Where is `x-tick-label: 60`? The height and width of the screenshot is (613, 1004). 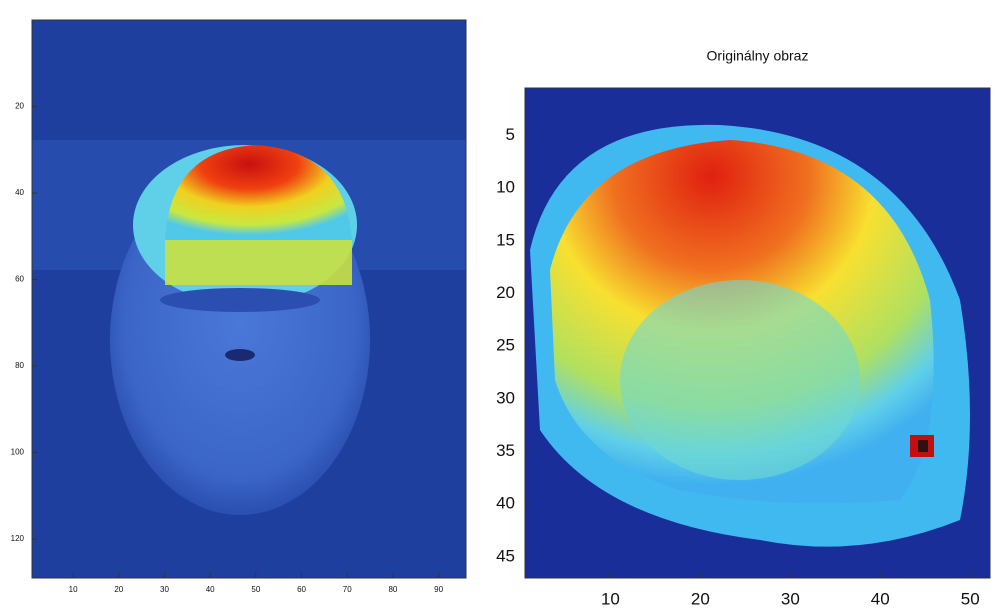
x-tick-label: 60 is located at coordinates (301, 589).